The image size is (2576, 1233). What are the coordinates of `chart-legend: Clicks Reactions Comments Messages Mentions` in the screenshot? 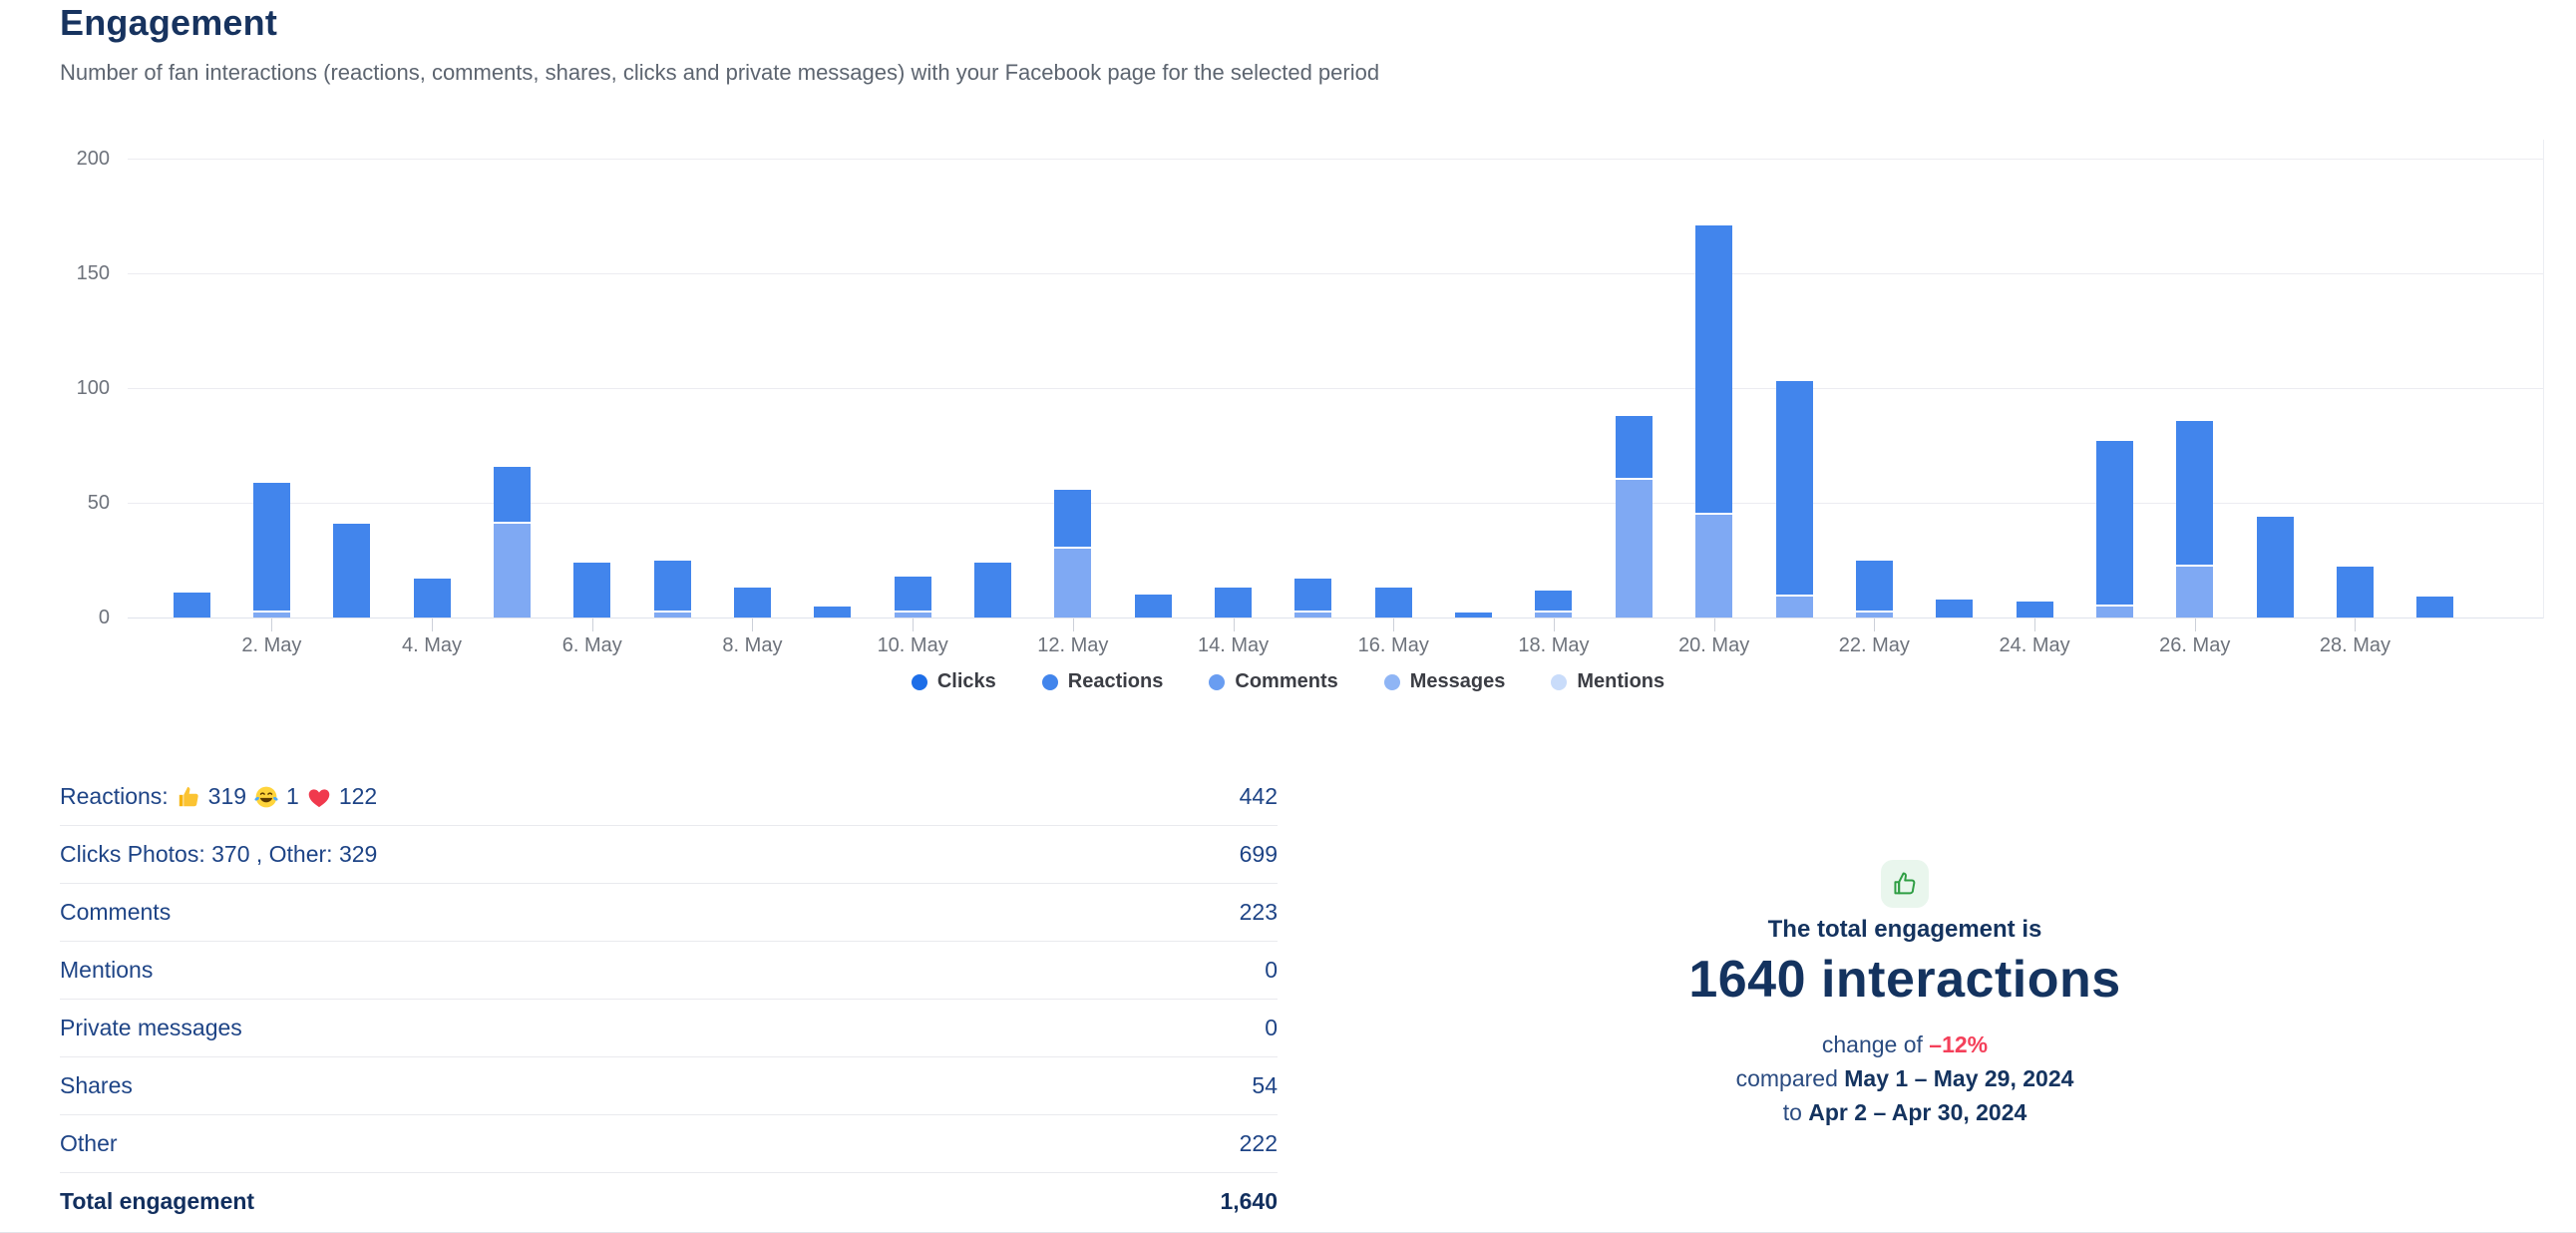 It's located at (1288, 682).